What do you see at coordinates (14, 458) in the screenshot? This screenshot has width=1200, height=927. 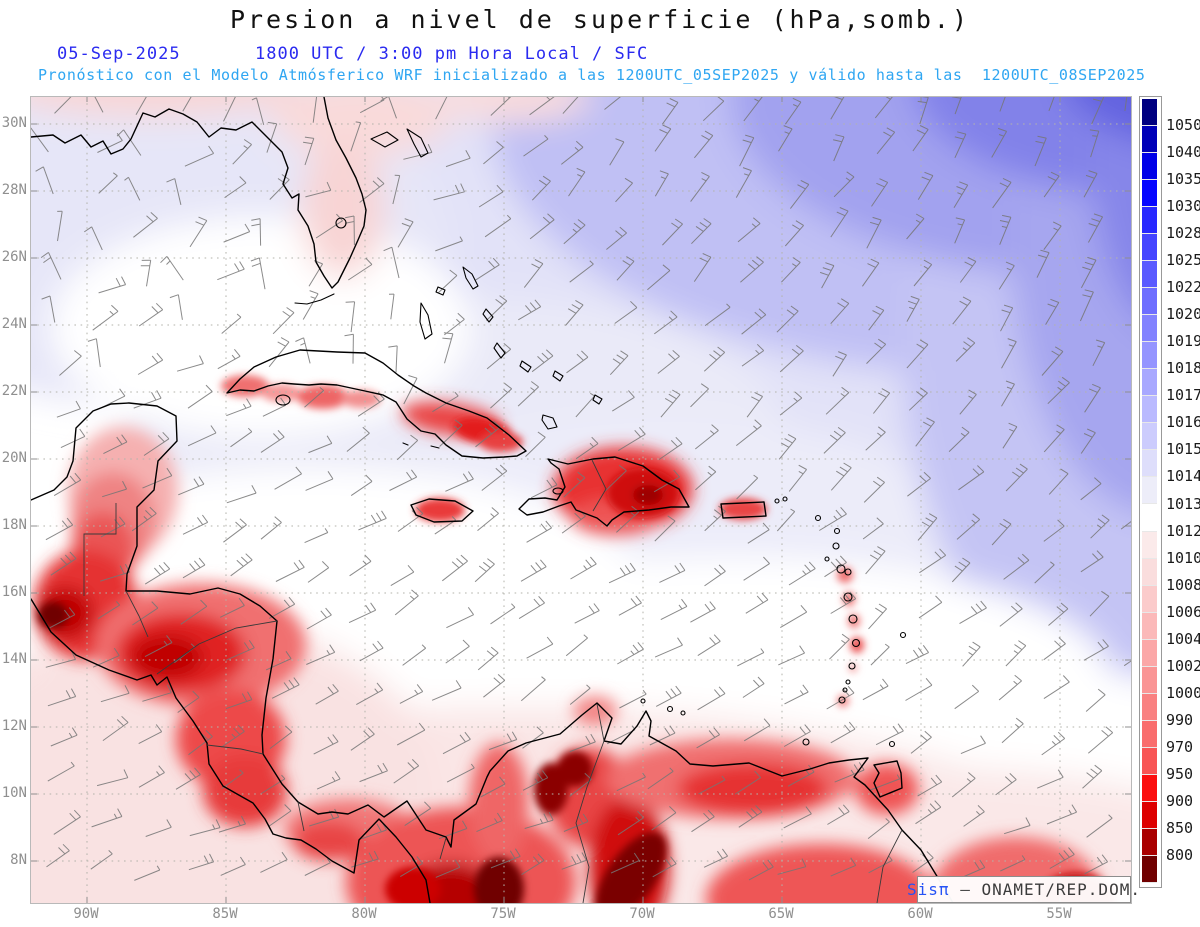 I see `lat-label-20N: 20N` at bounding box center [14, 458].